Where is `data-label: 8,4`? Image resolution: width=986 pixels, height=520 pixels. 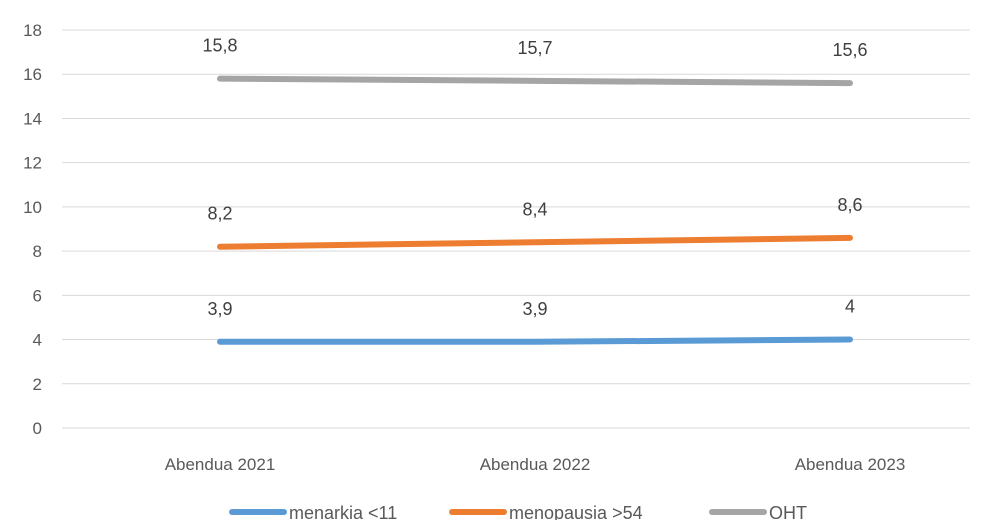
data-label: 8,4 is located at coordinates (534, 209).